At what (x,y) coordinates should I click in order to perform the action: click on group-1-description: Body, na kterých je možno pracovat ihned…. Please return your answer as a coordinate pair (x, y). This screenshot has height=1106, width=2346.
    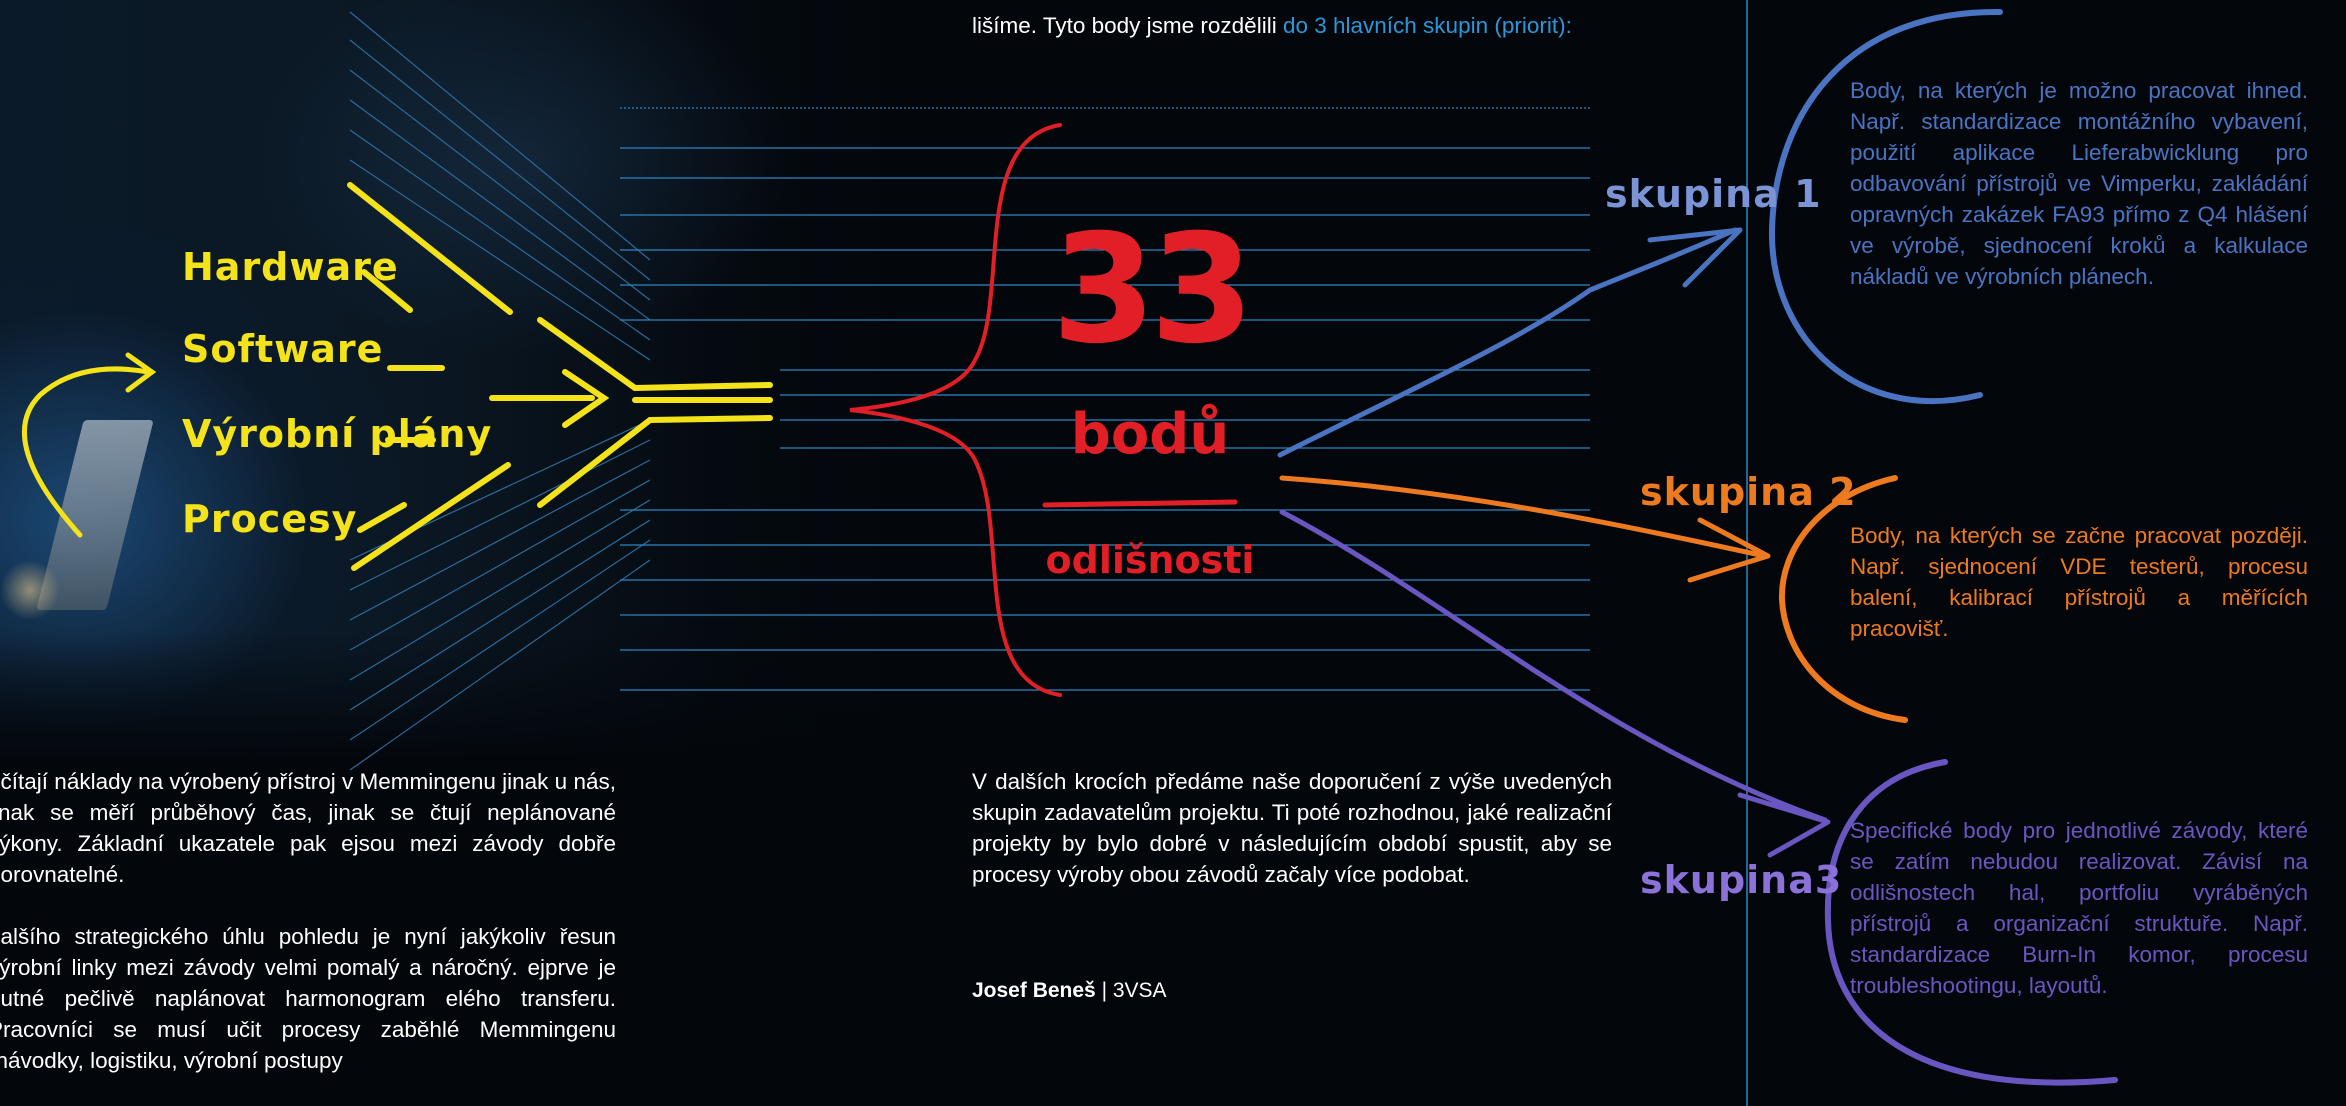
    Looking at the image, I should click on (2079, 183).